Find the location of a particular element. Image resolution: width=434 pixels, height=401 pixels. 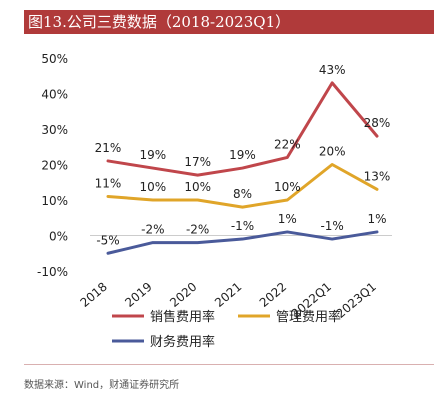

legend-label: 销售费用率 is located at coordinates (182, 317).